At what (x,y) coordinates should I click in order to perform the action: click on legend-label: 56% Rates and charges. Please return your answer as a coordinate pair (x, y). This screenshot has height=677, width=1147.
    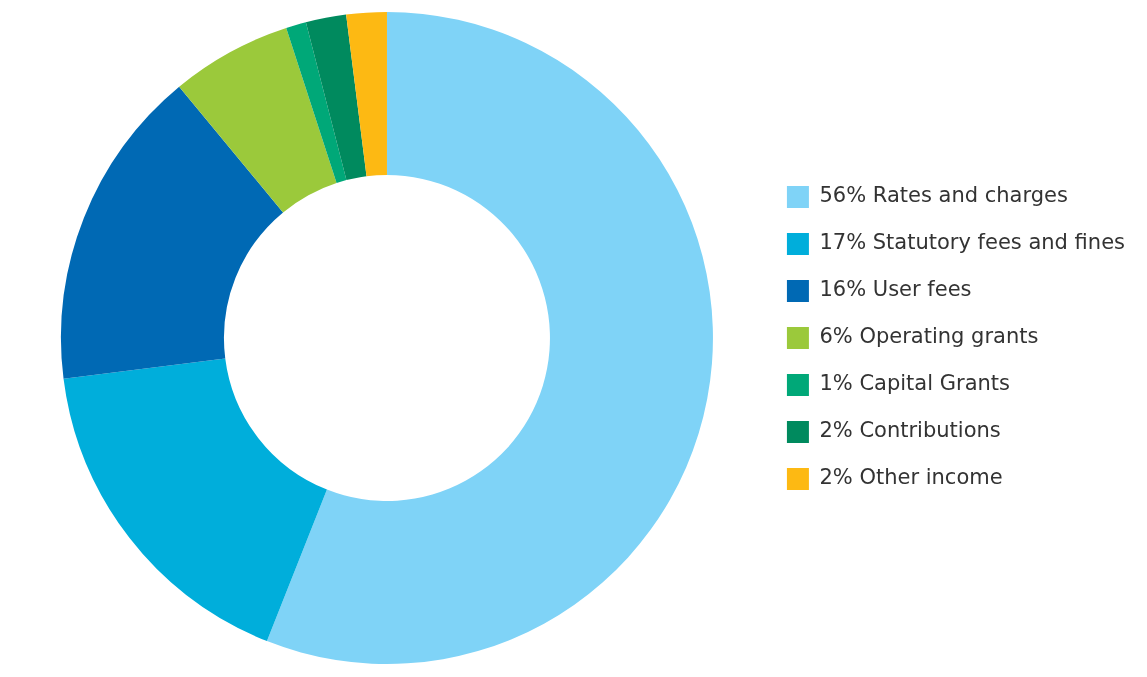
    Looking at the image, I should click on (943, 195).